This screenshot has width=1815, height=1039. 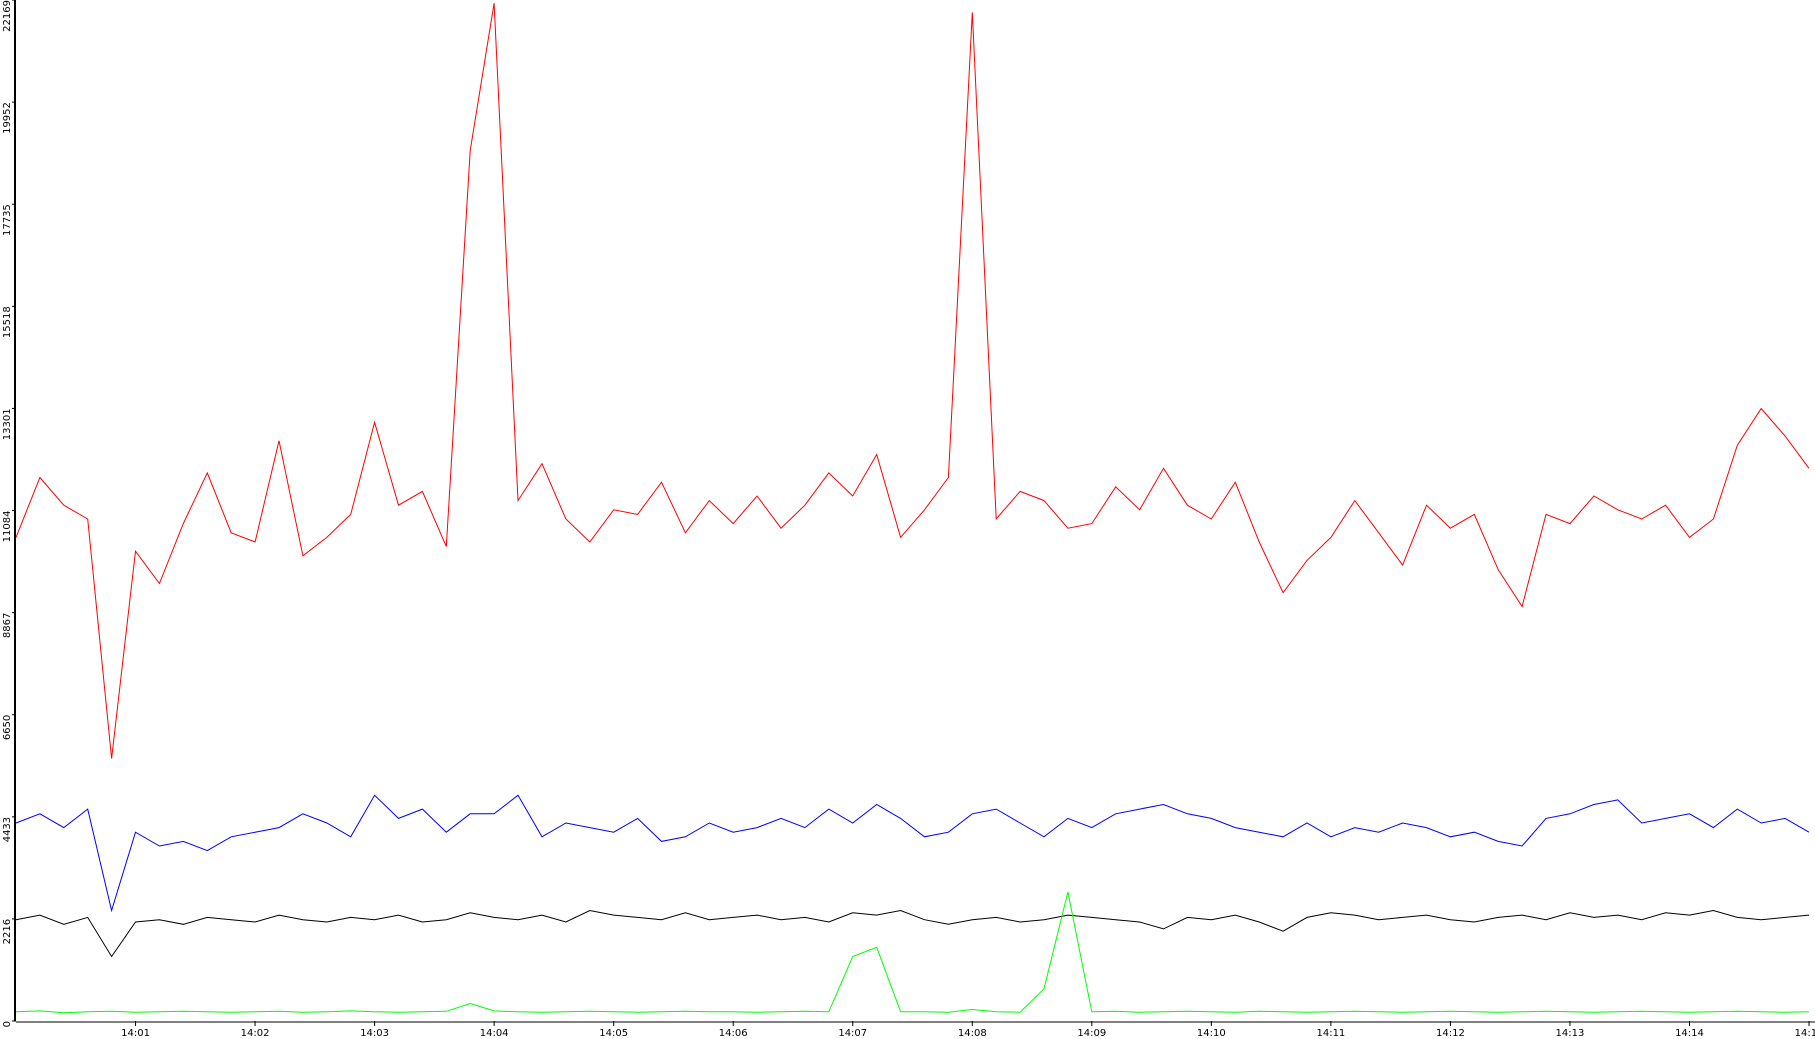 I want to click on y-tick-label: 13301, so click(x=7, y=424).